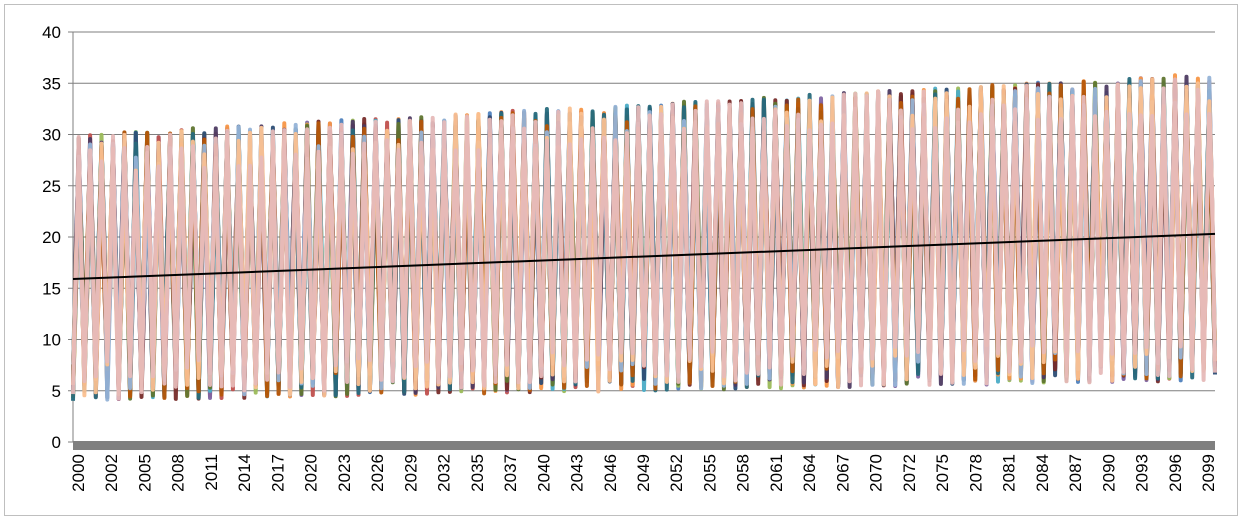  What do you see at coordinates (377, 473) in the screenshot?
I see `x-tick-label-2026: 2026` at bounding box center [377, 473].